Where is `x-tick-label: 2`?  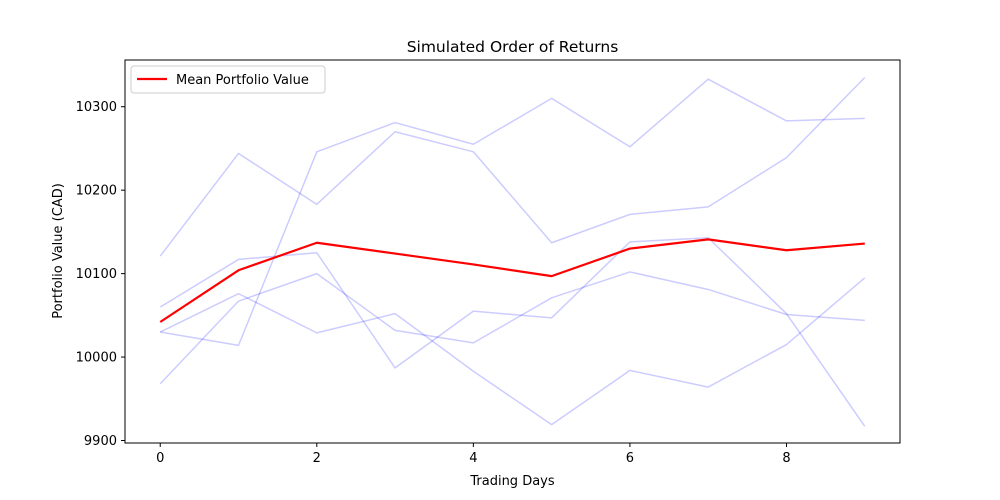 x-tick-label: 2 is located at coordinates (317, 458).